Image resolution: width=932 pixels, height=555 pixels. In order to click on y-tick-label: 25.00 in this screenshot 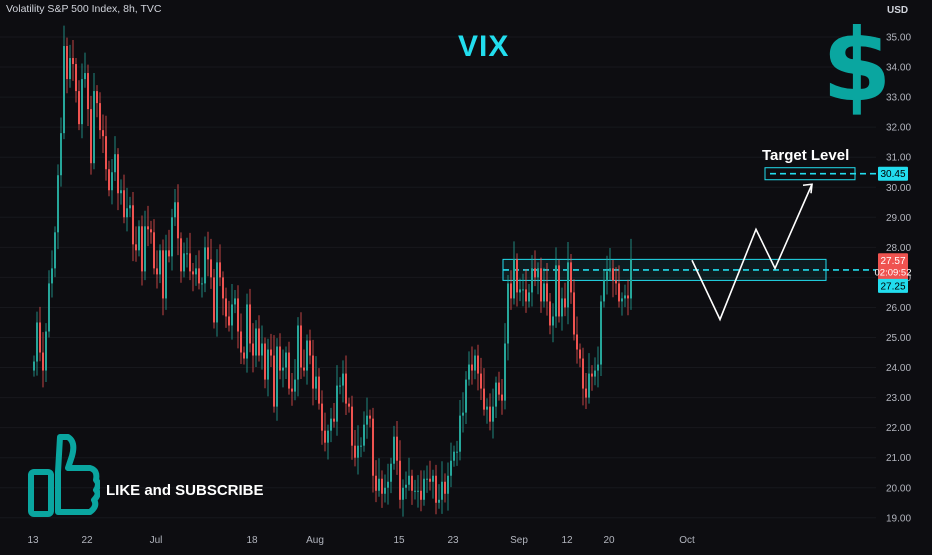, I will do `click(898, 338)`.